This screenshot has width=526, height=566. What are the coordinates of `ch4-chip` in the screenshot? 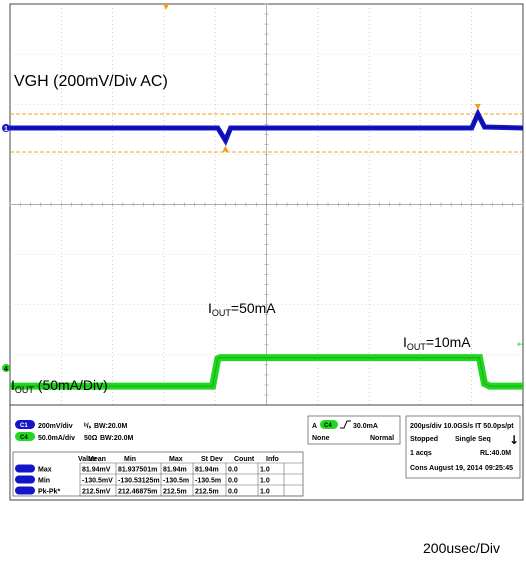 It's located at (25, 436).